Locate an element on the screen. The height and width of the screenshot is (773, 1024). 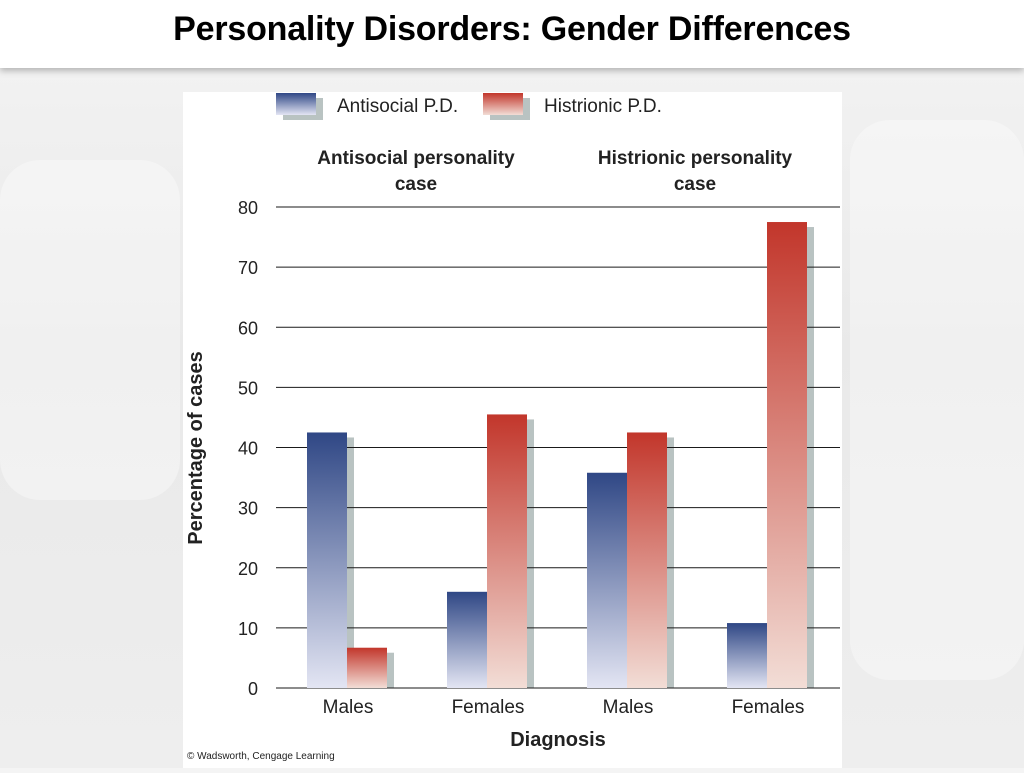
legend-label: Histrionic P.D. is located at coordinates (603, 106).